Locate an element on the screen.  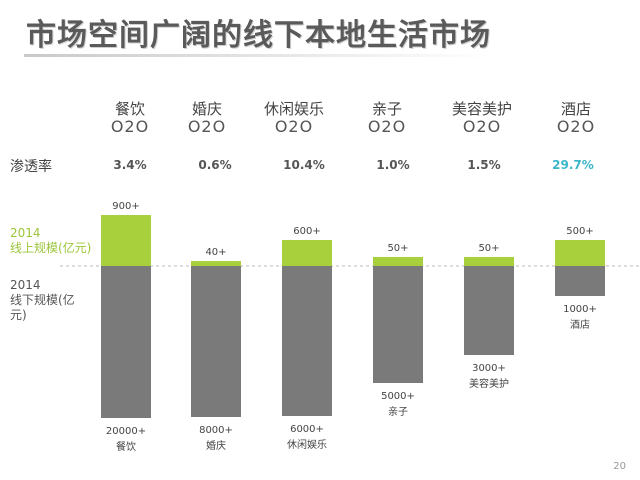
penetration-value: 1.0% is located at coordinates (393, 165).